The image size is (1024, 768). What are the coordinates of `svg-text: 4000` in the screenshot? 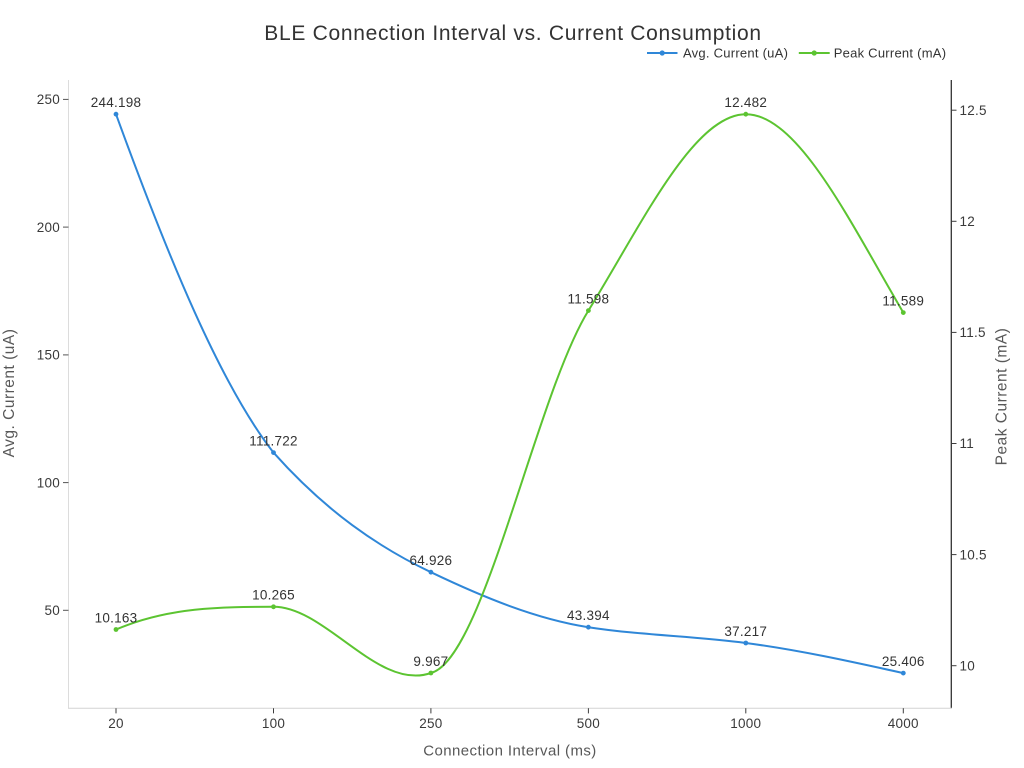 It's located at (903, 723).